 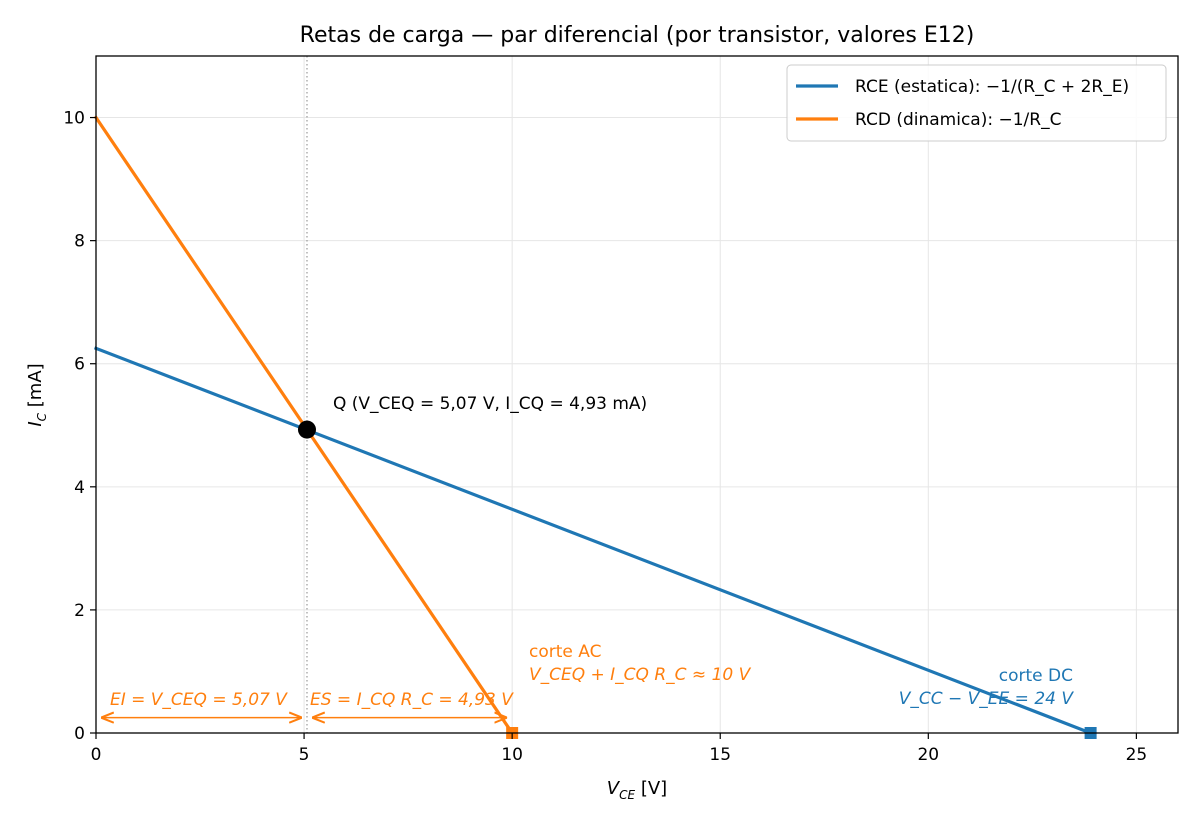 I want to click on legend-box, so click(x=976, y=103).